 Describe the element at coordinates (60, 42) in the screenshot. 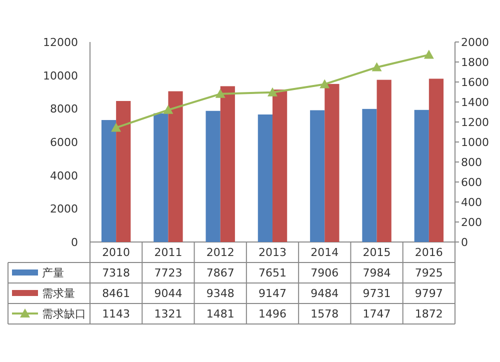

I see `y-tick-label: 12000` at that location.